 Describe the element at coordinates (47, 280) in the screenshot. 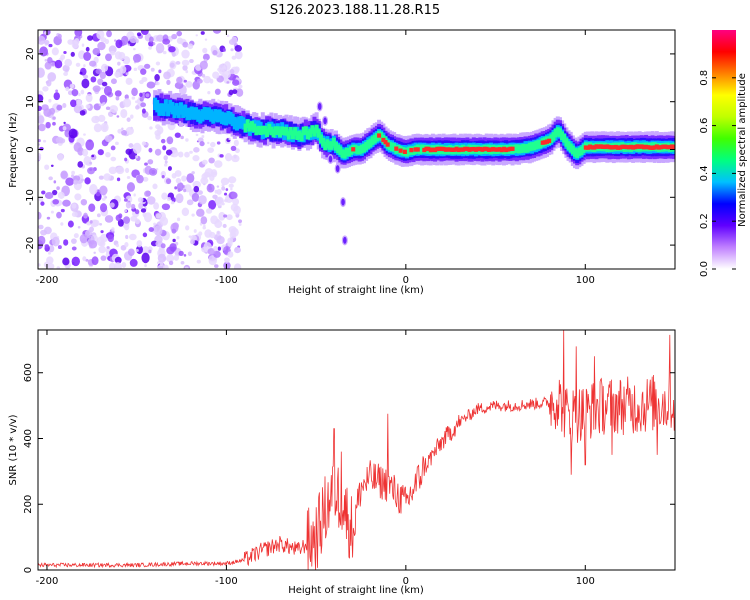

I see `spectrogram-x-tick-label: -200` at that location.